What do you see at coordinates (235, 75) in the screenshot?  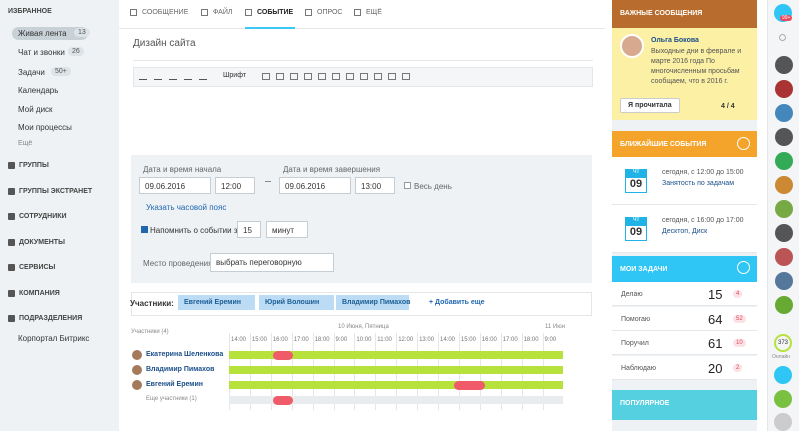 I see `font-select: Шрифт` at bounding box center [235, 75].